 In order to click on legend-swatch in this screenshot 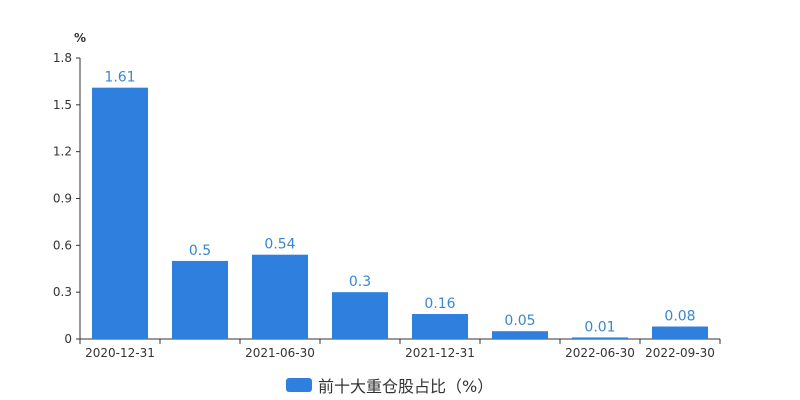, I will do `click(299, 385)`.